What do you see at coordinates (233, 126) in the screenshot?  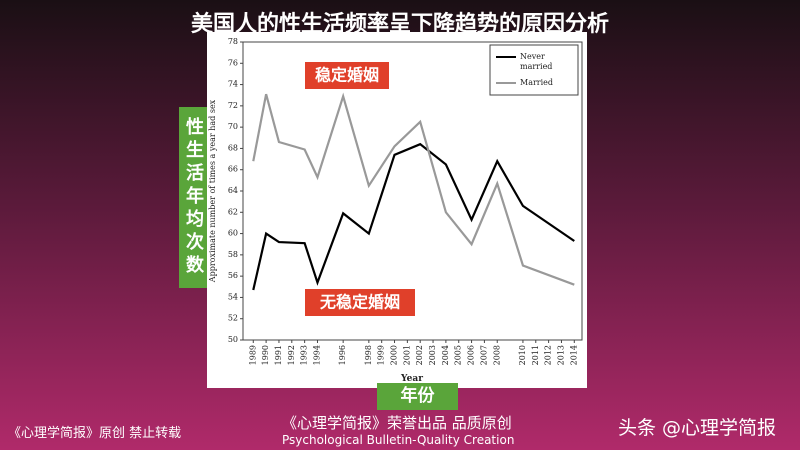 I see `y-tick-label: 70` at bounding box center [233, 126].